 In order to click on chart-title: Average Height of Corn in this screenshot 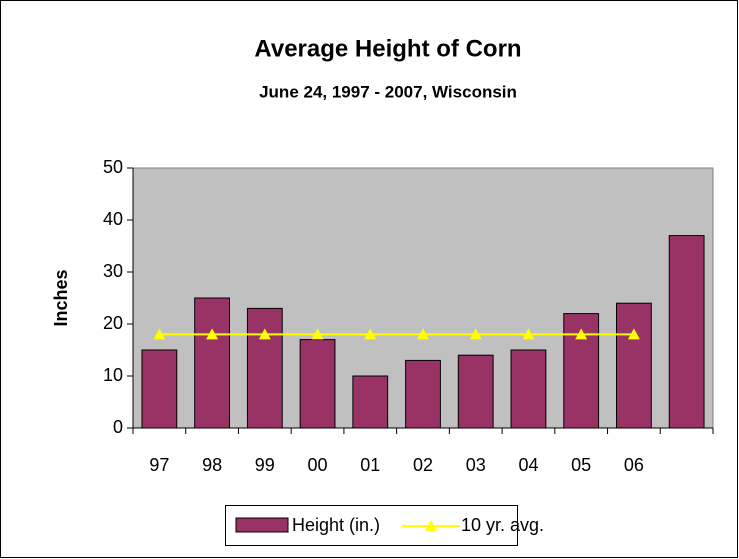, I will do `click(387, 48)`.